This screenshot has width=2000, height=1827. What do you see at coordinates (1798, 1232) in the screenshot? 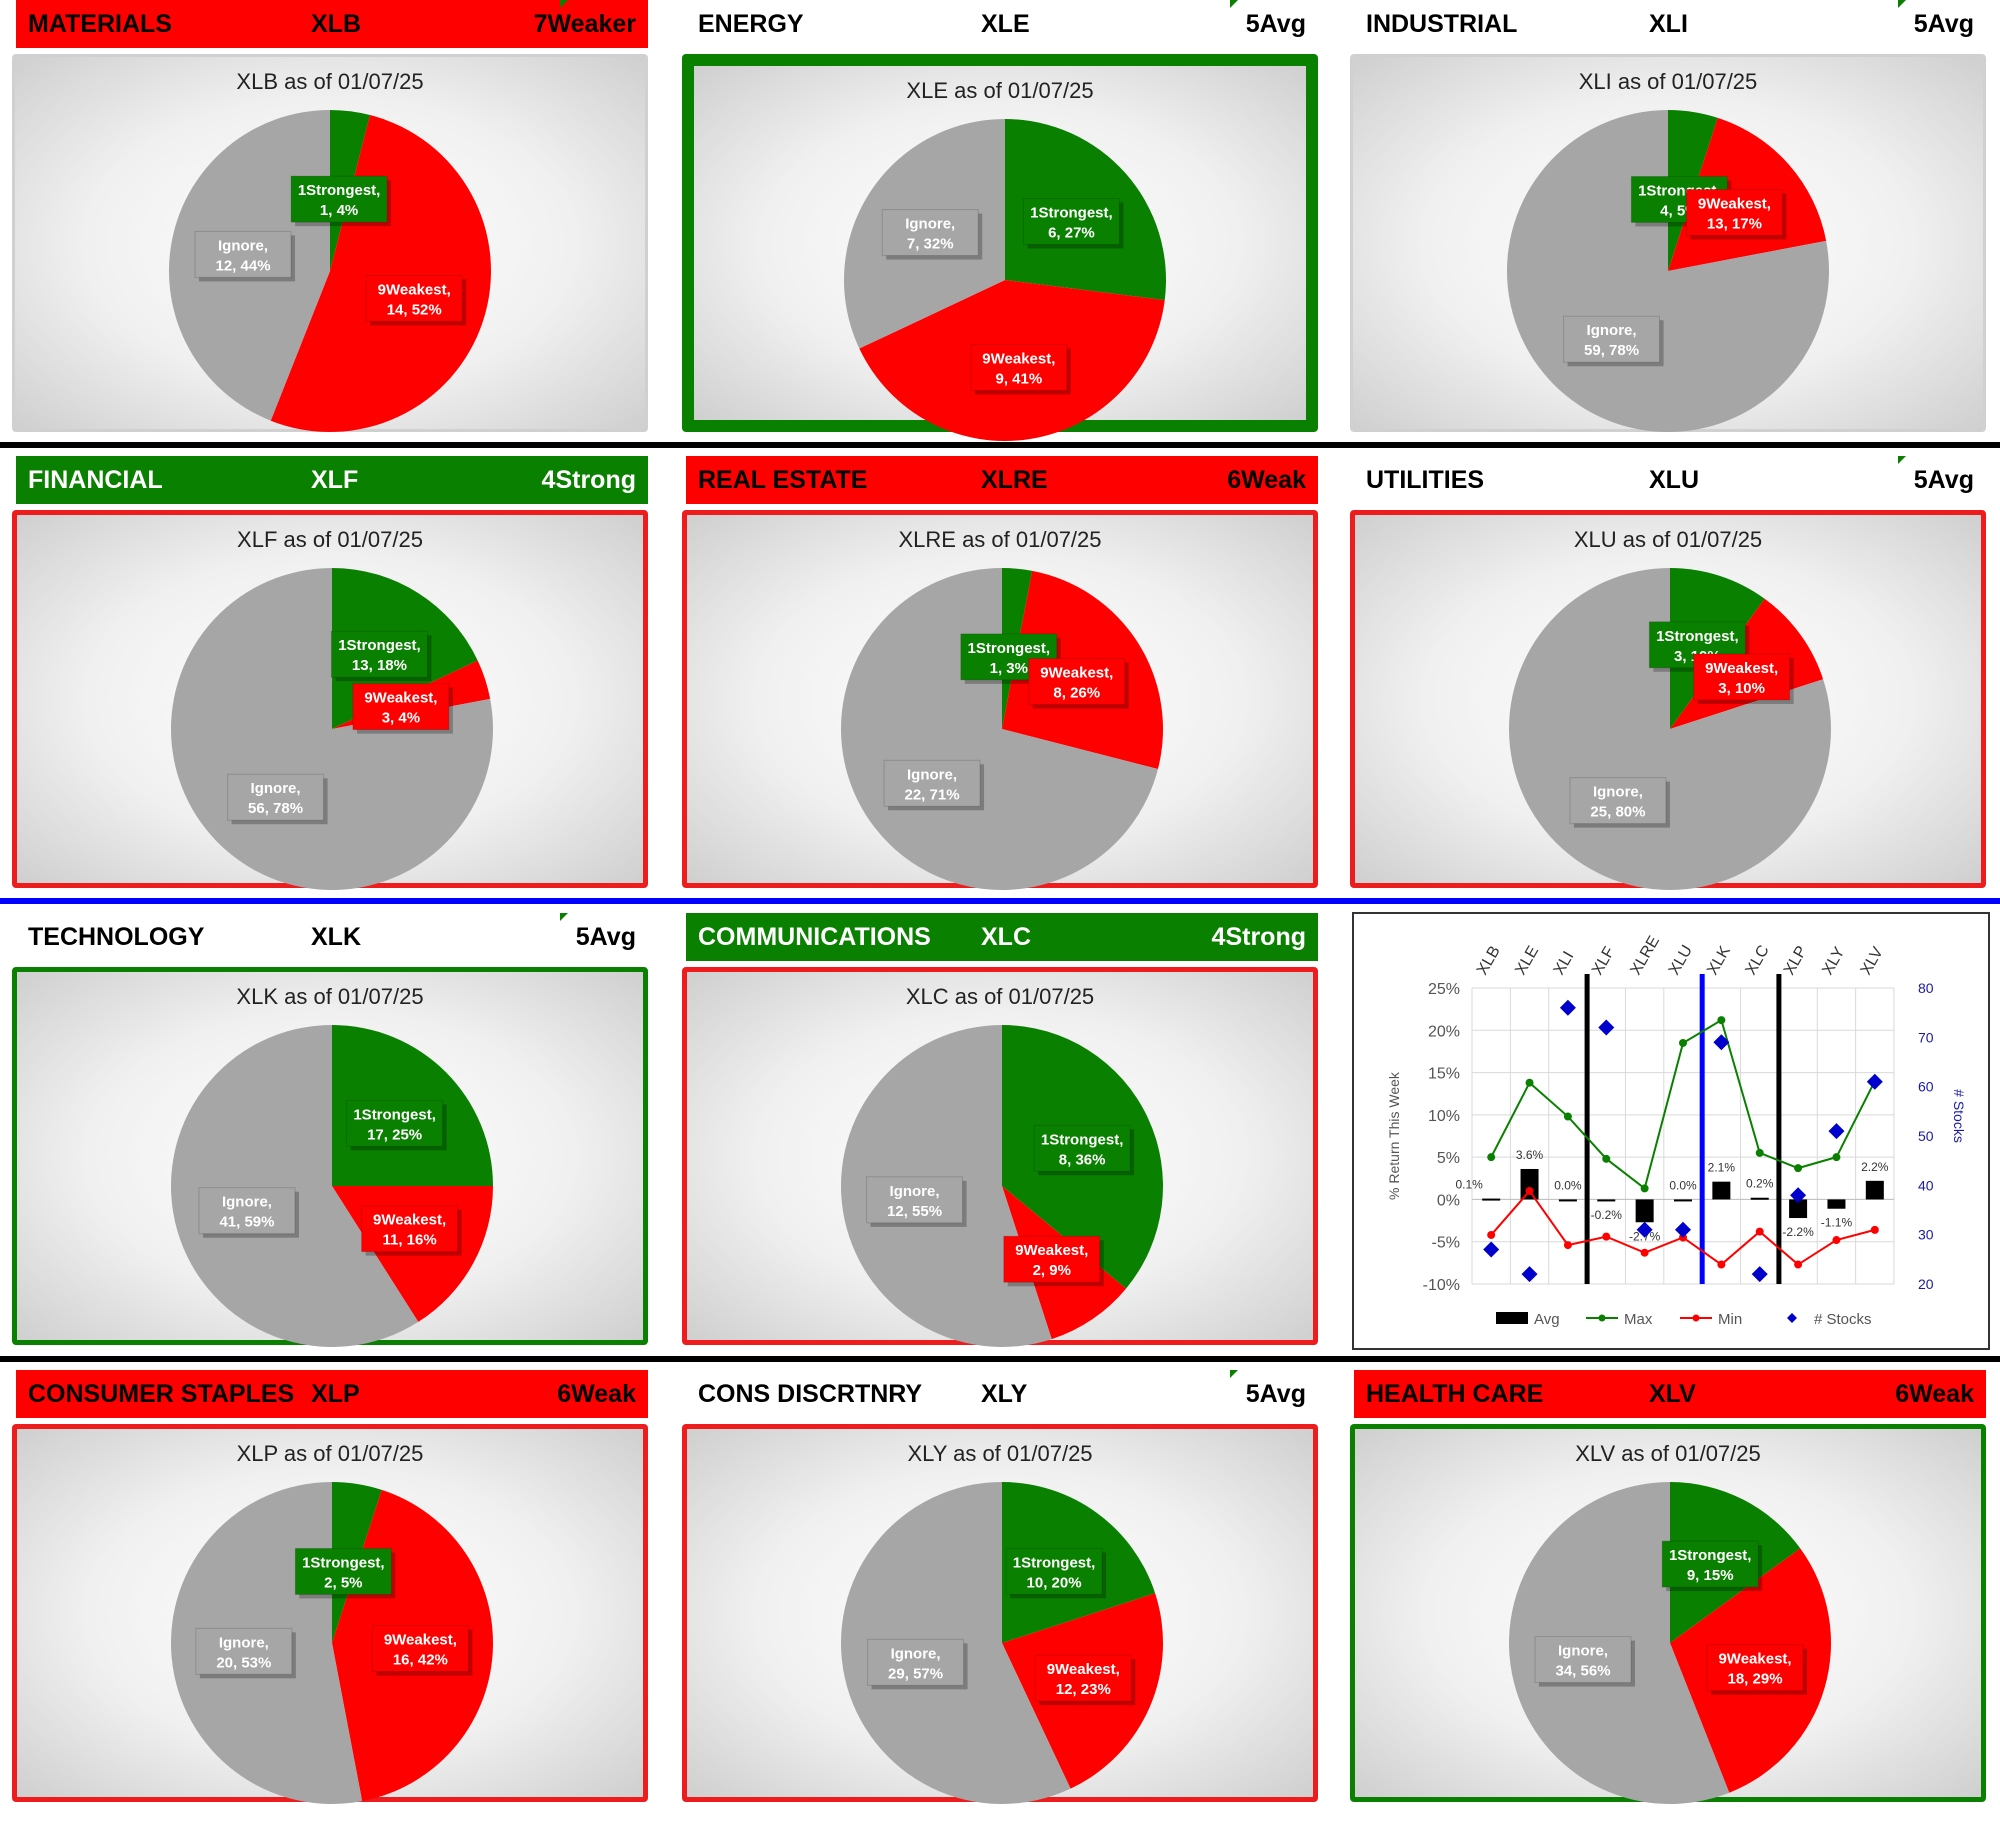
I see `avg-data-label: -2.2%` at bounding box center [1798, 1232].